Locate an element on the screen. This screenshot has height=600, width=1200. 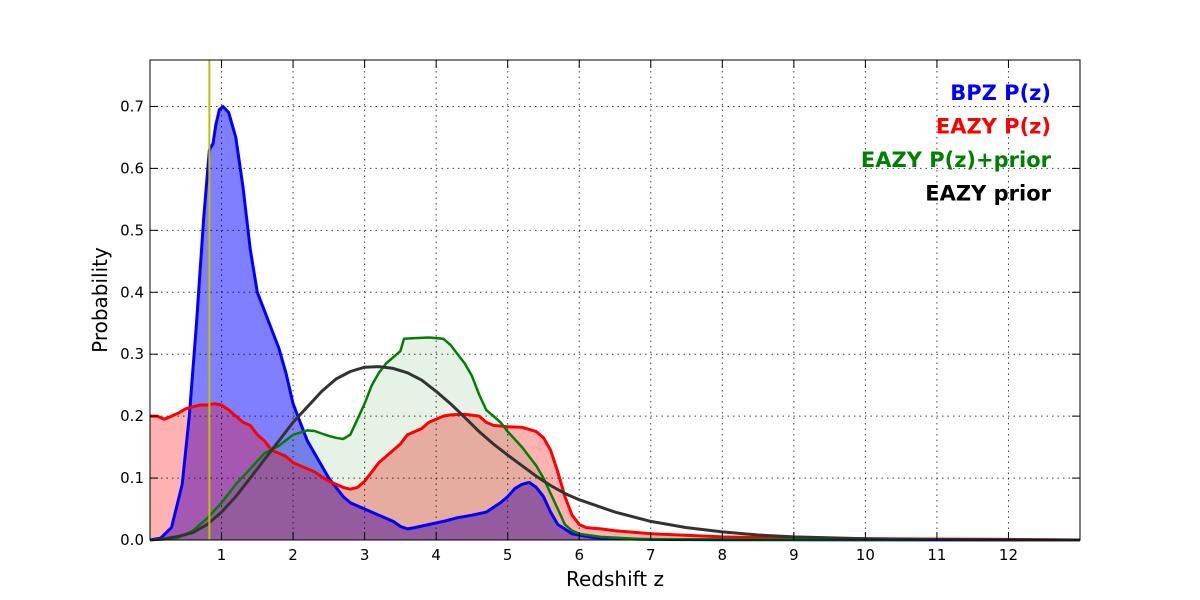
x-tick-label: 4 is located at coordinates (436, 555).